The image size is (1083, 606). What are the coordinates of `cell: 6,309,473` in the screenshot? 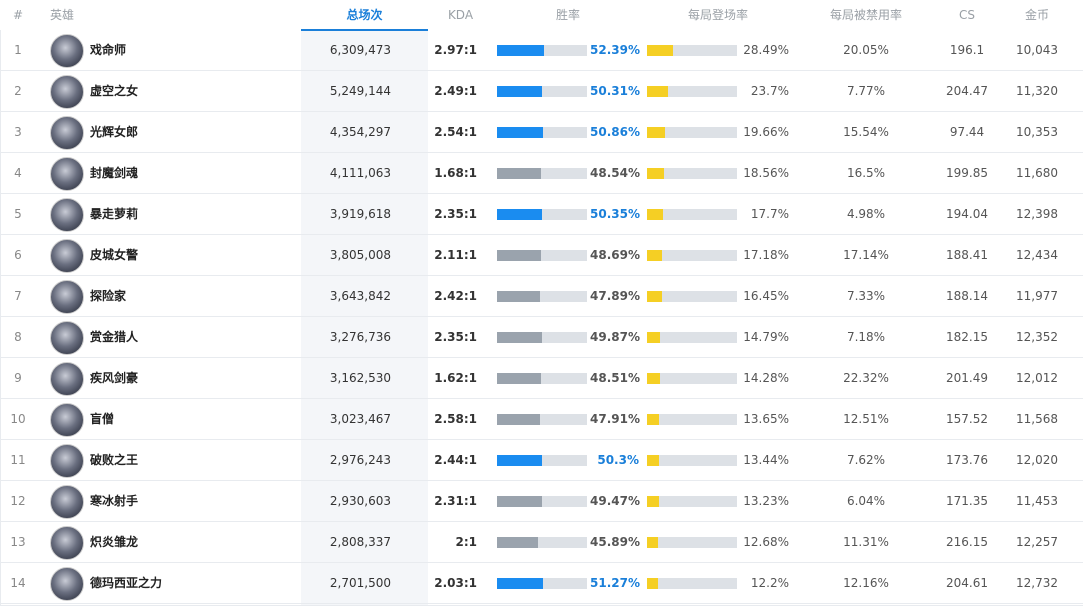 It's located at (360, 50).